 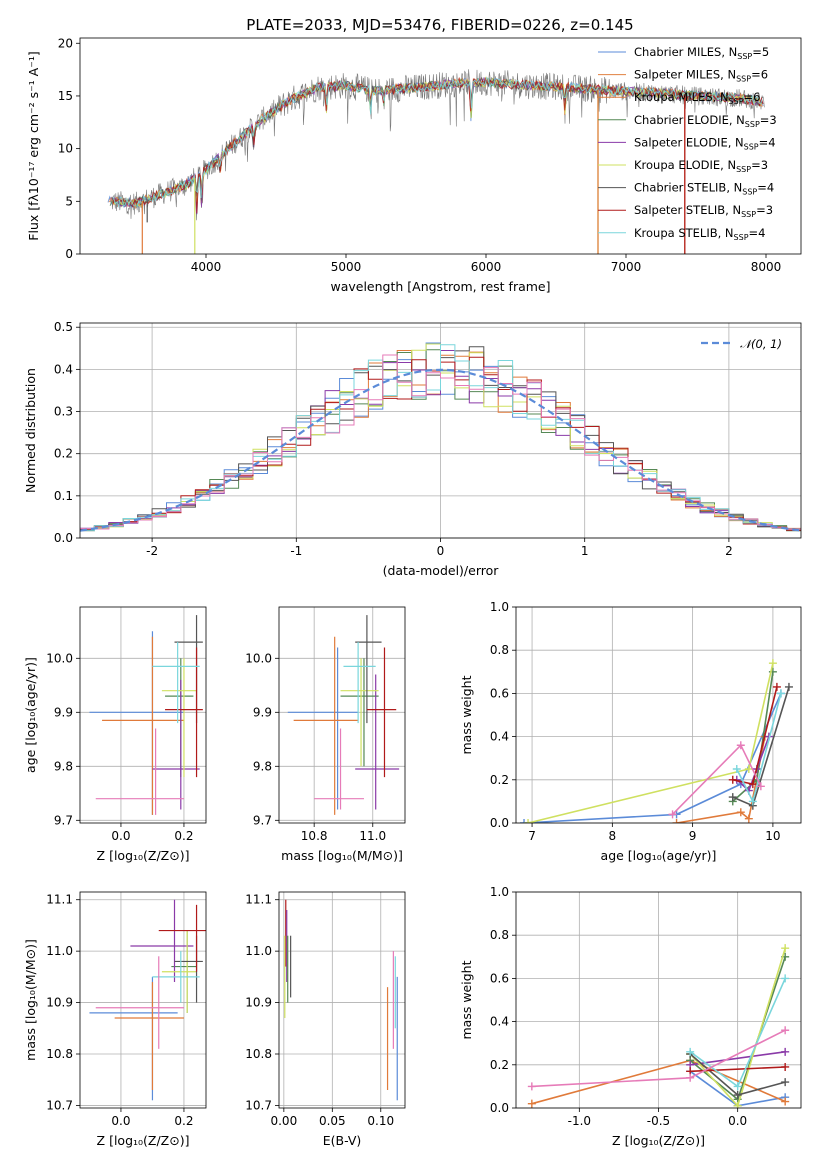 What do you see at coordinates (63, 327) in the screenshot?
I see `y-tick-label: 0.5` at bounding box center [63, 327].